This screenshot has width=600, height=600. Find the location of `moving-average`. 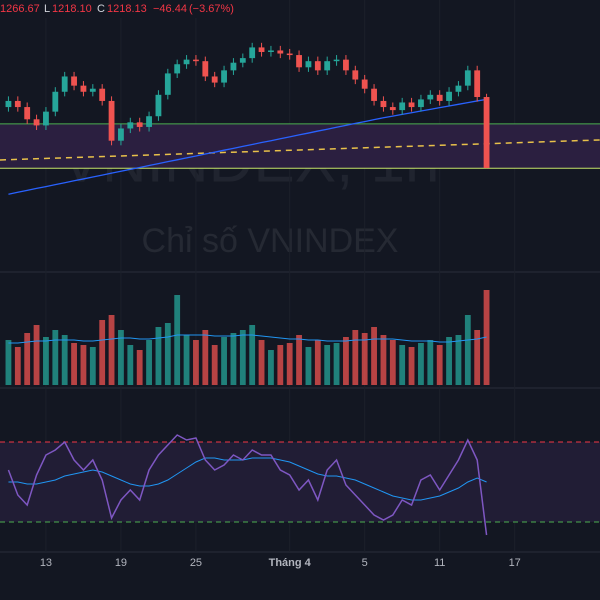

moving-average is located at coordinates (247, 146).